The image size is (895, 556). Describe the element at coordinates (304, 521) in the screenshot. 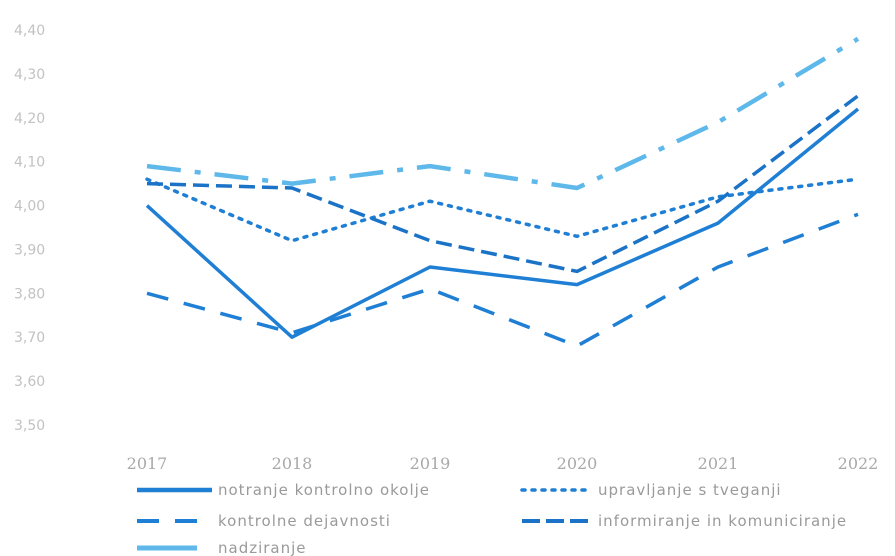

I see `legend-label: kontrolne dejavnosti` at that location.